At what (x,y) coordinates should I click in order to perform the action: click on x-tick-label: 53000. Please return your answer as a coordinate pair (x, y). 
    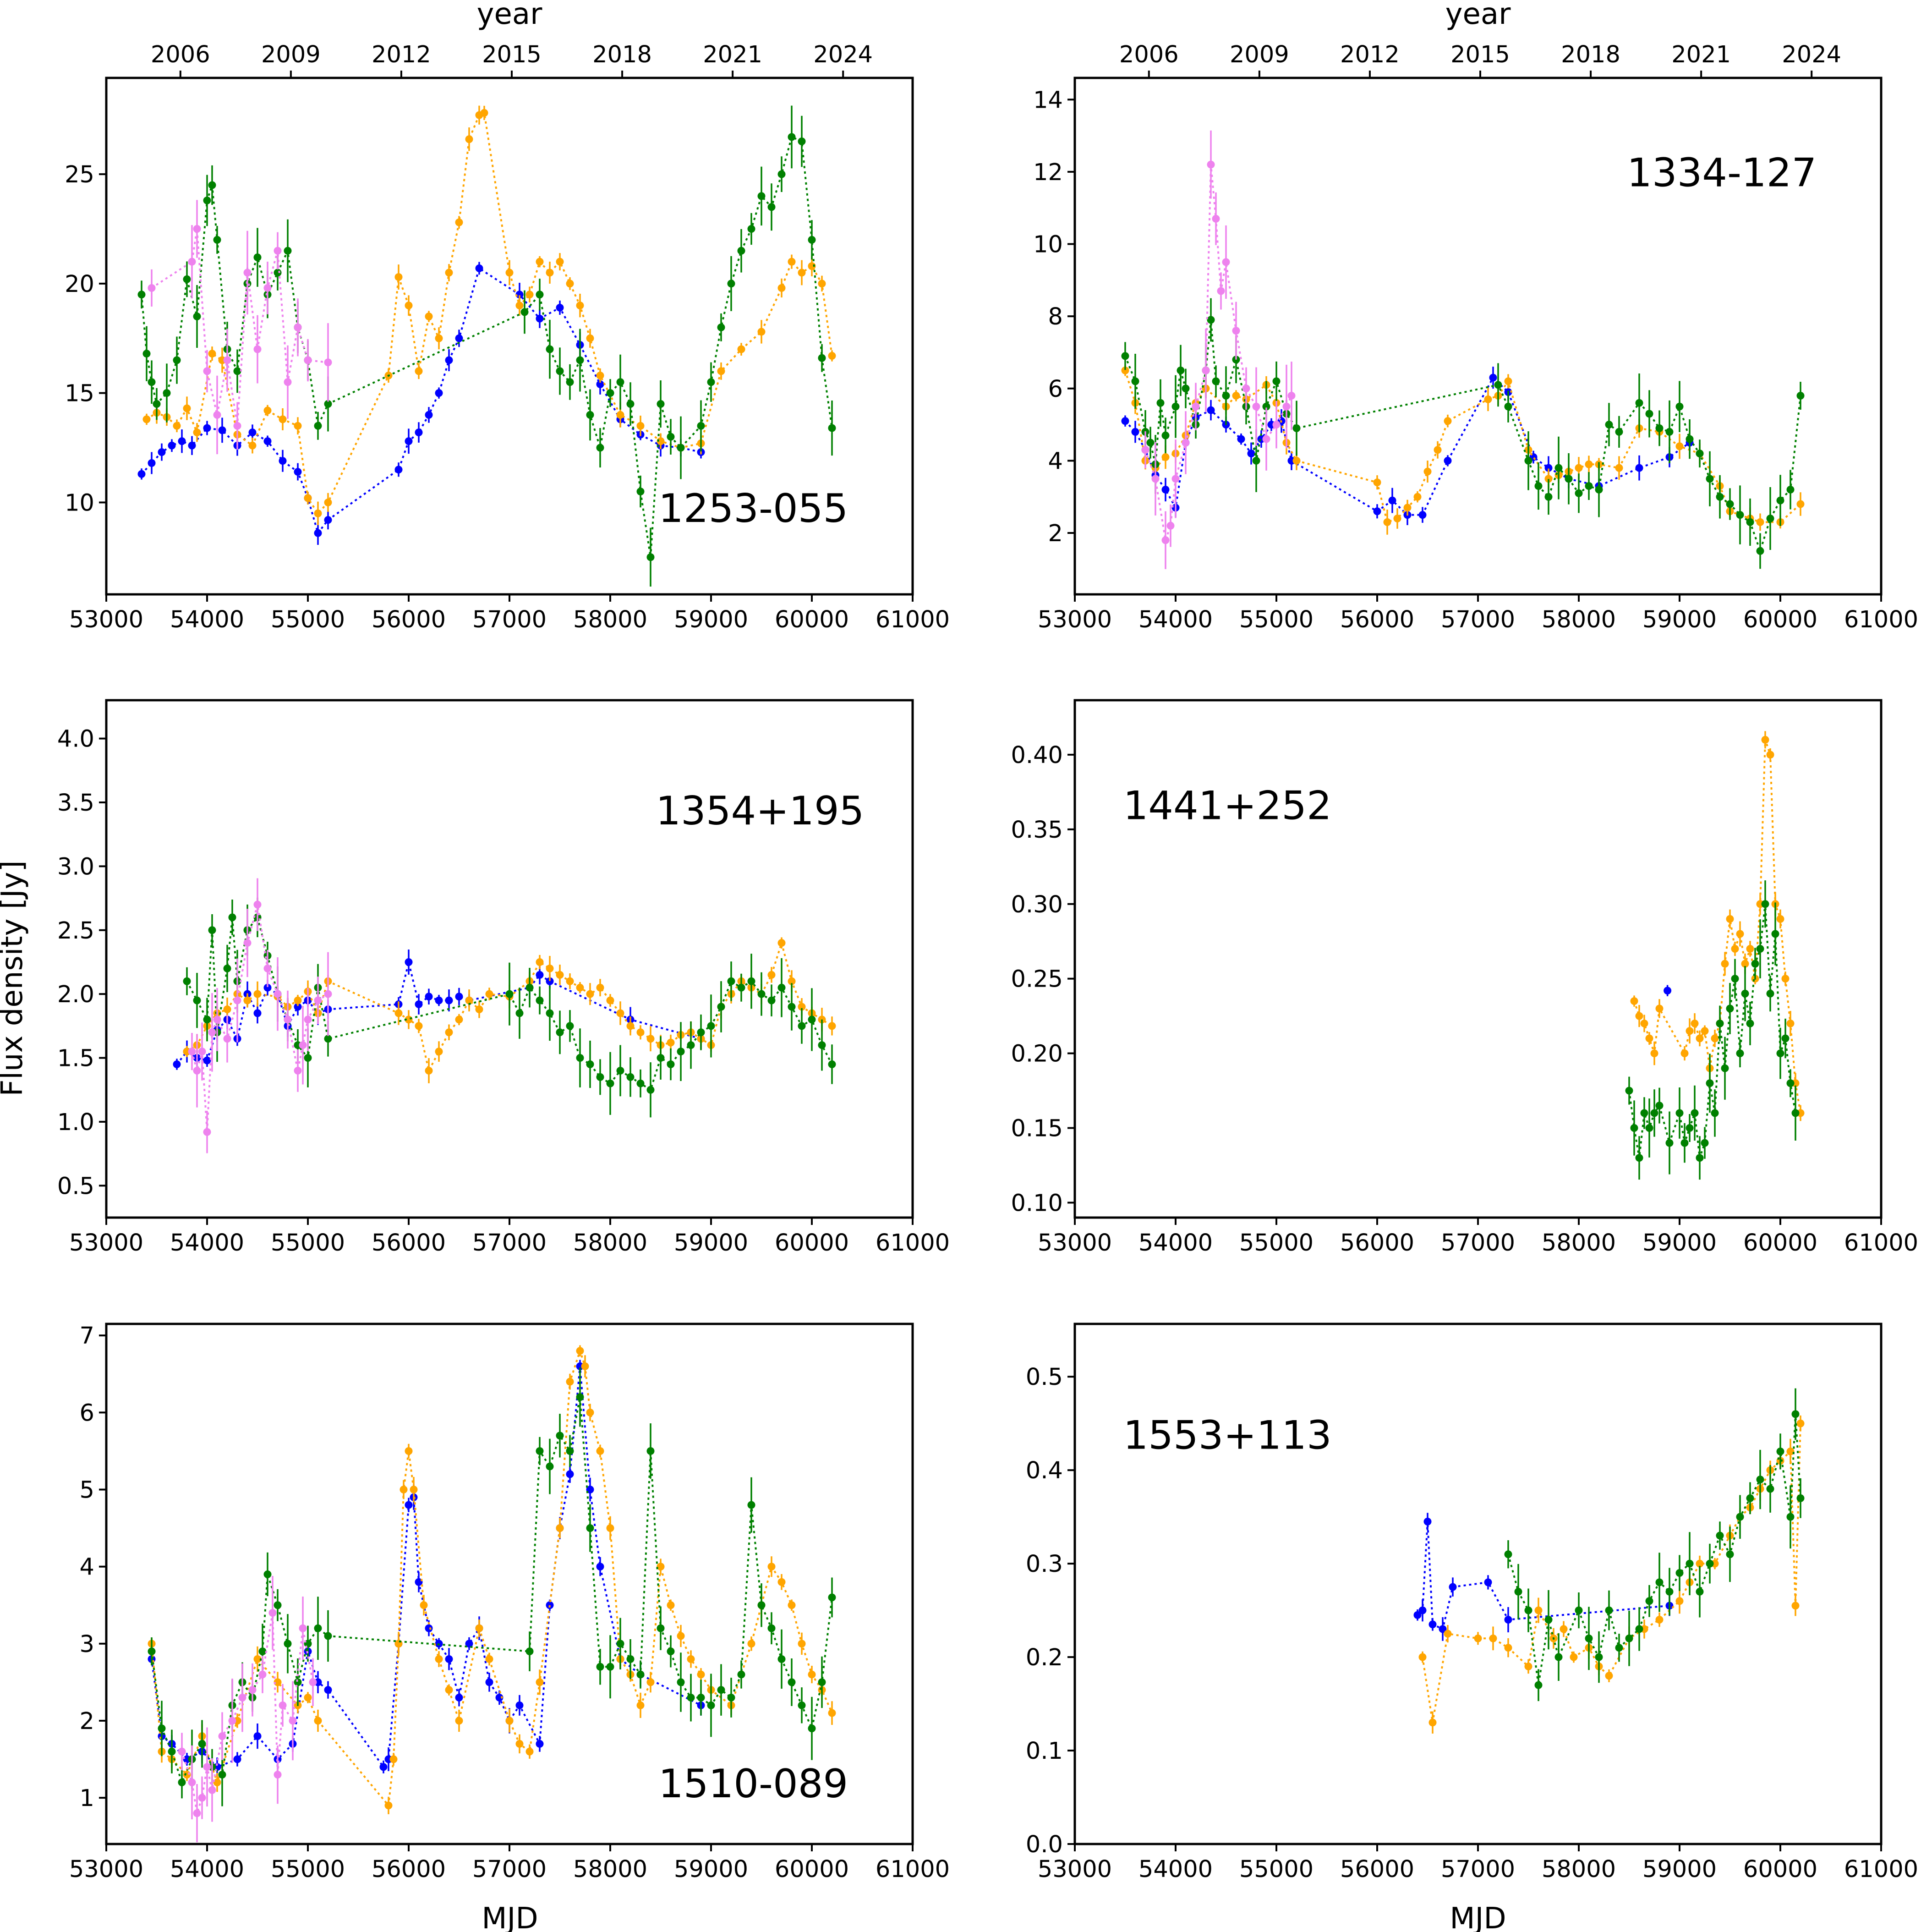
    Looking at the image, I should click on (106, 1869).